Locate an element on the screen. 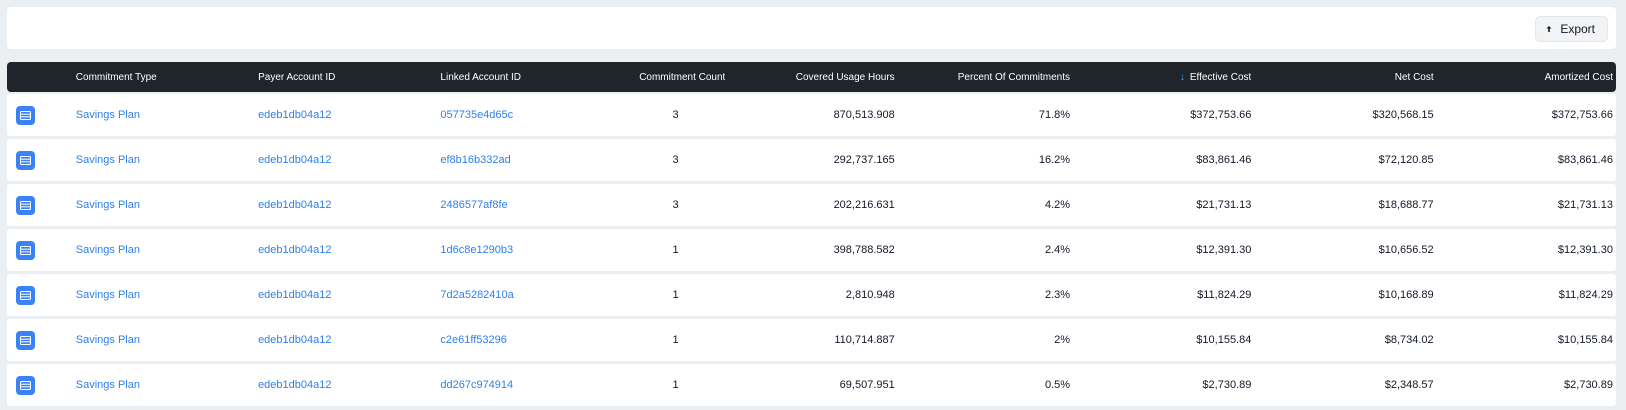 The height and width of the screenshot is (410, 1626). header-linked-account-id: Linked Account ID is located at coordinates (481, 77).